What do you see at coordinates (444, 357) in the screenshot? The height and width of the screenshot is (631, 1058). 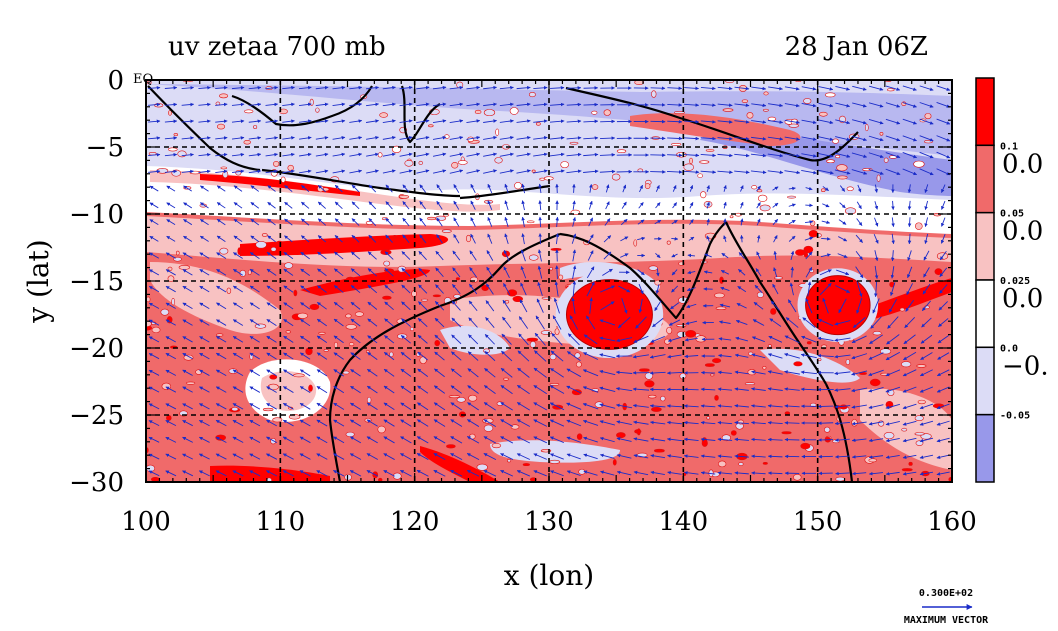 I see `coast-australia` at bounding box center [444, 357].